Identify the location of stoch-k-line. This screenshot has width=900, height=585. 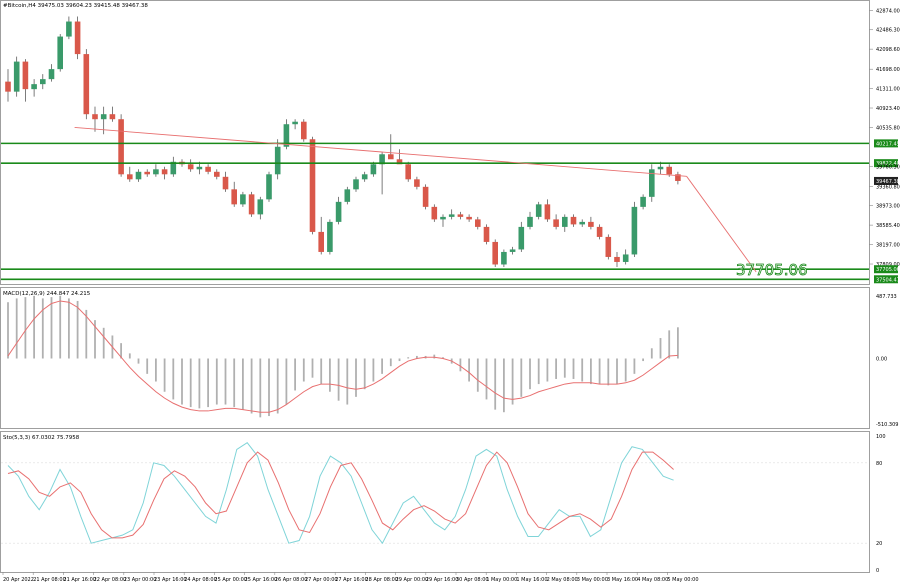
(340, 493).